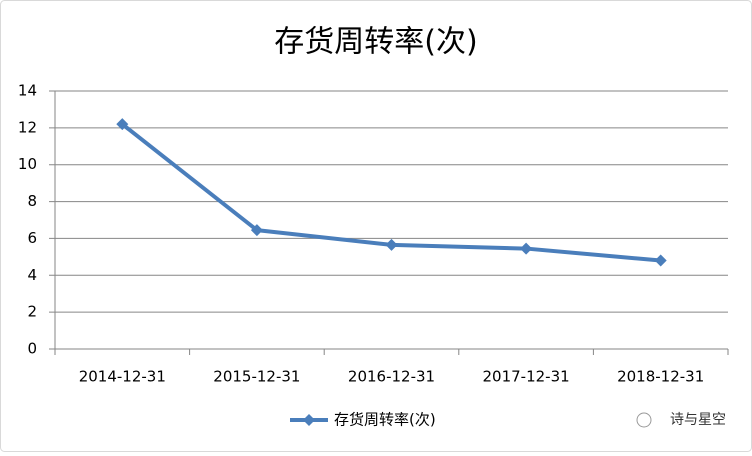 The image size is (752, 456). I want to click on x-tick-label: 2017-12-31, so click(526, 377).